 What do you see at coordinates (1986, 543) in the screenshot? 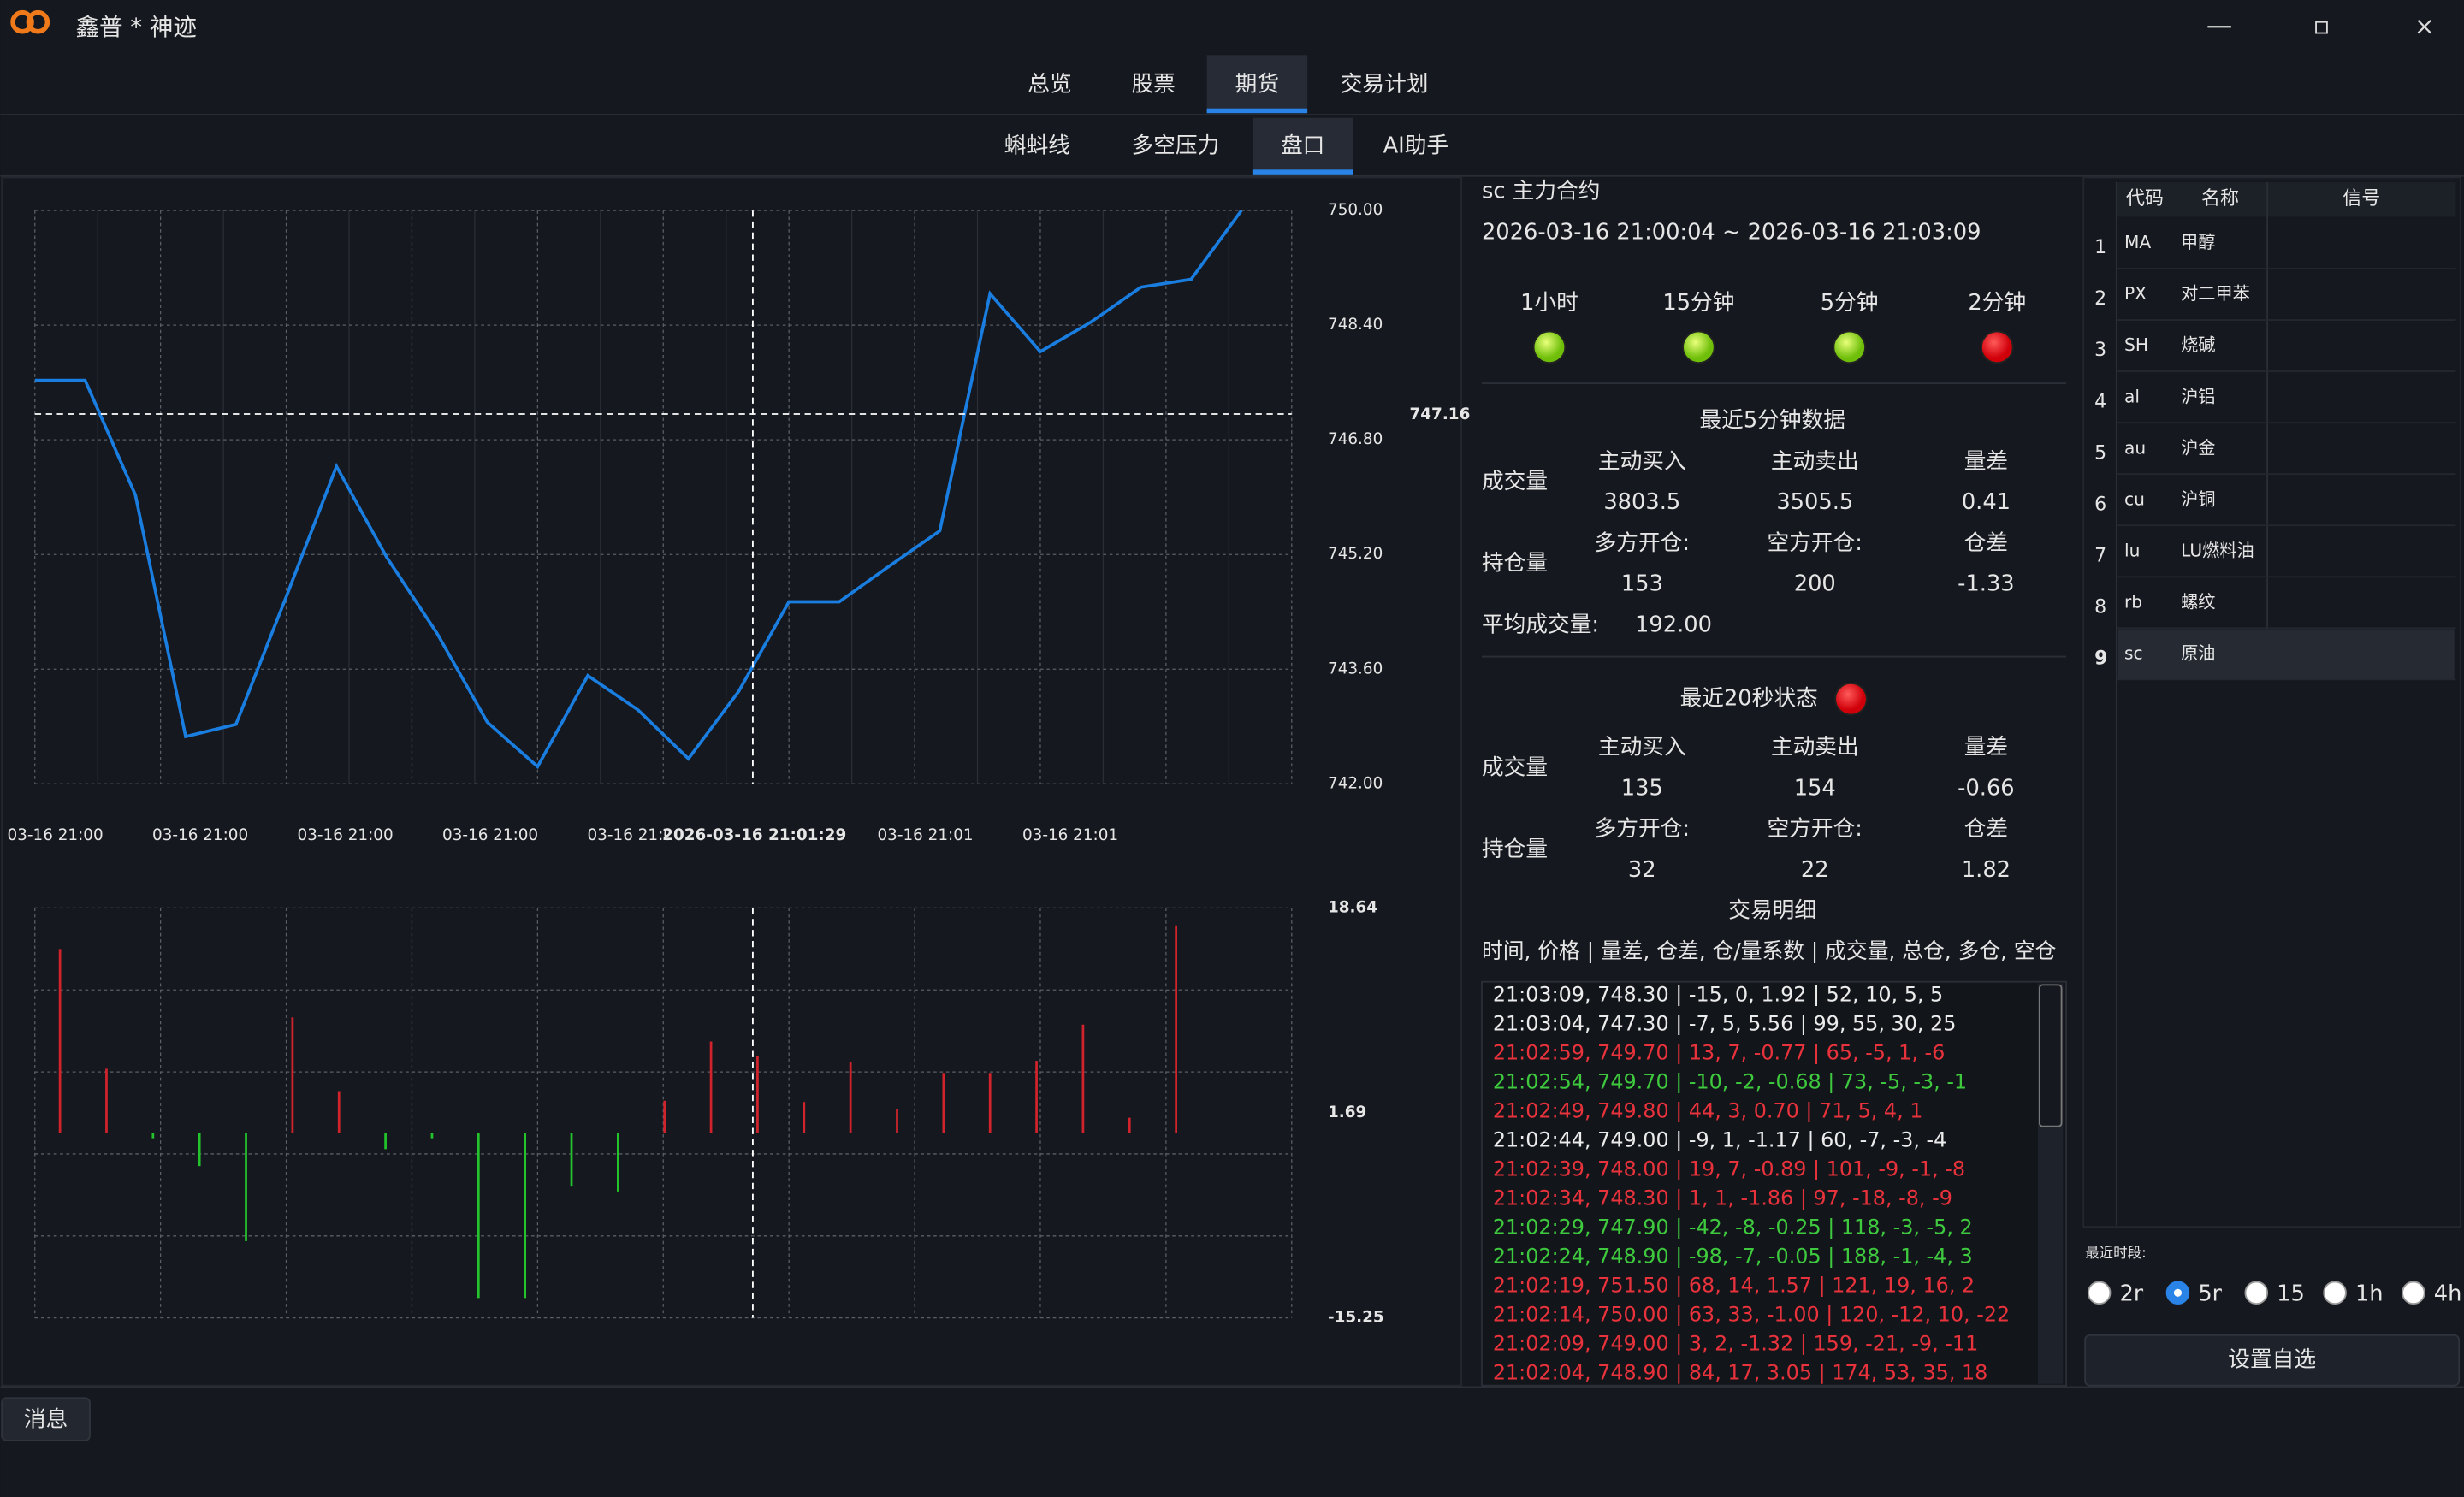
I see `stat-header: 仓差` at bounding box center [1986, 543].